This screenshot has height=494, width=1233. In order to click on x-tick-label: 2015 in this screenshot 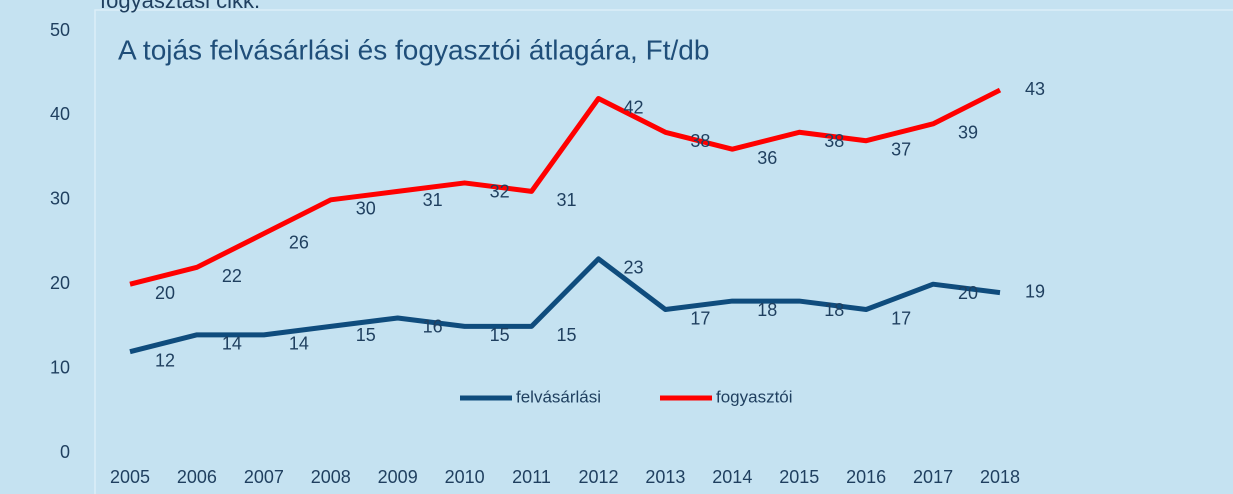, I will do `click(799, 477)`.